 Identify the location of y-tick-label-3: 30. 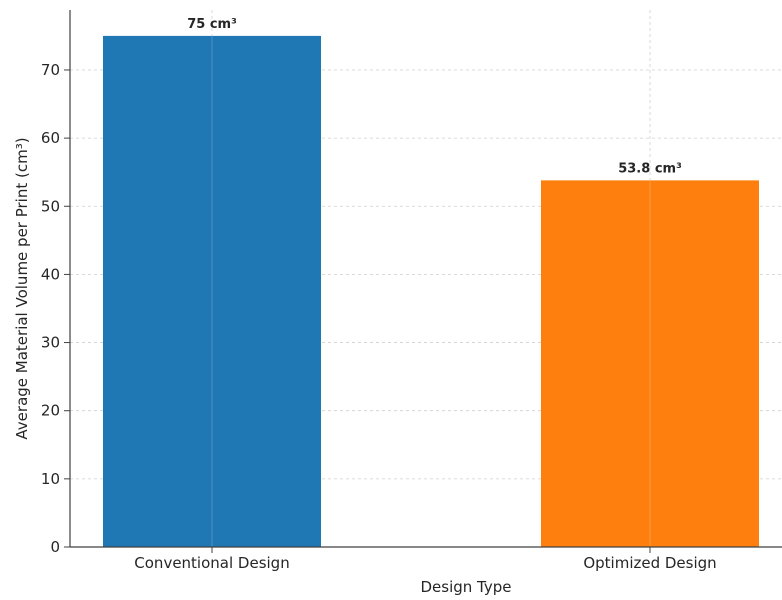
(50, 343).